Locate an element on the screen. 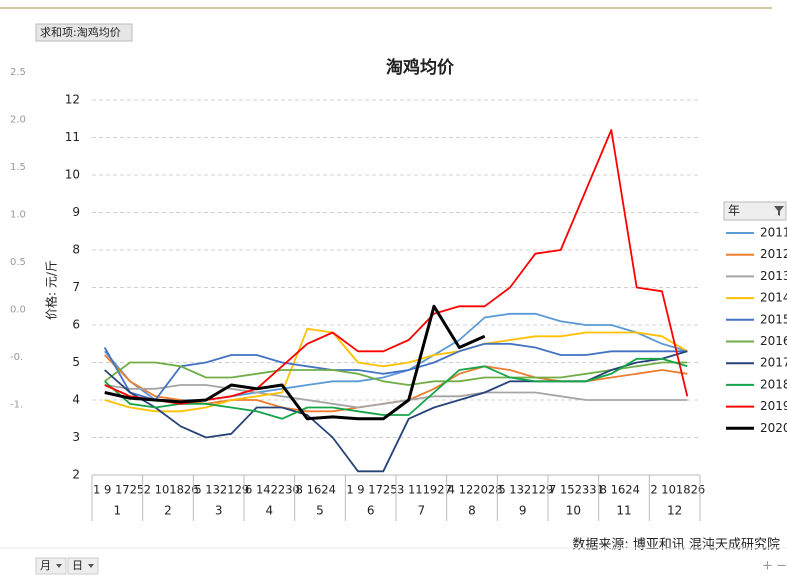 The width and height of the screenshot is (787, 586). x-month-label: 11 is located at coordinates (623, 511).